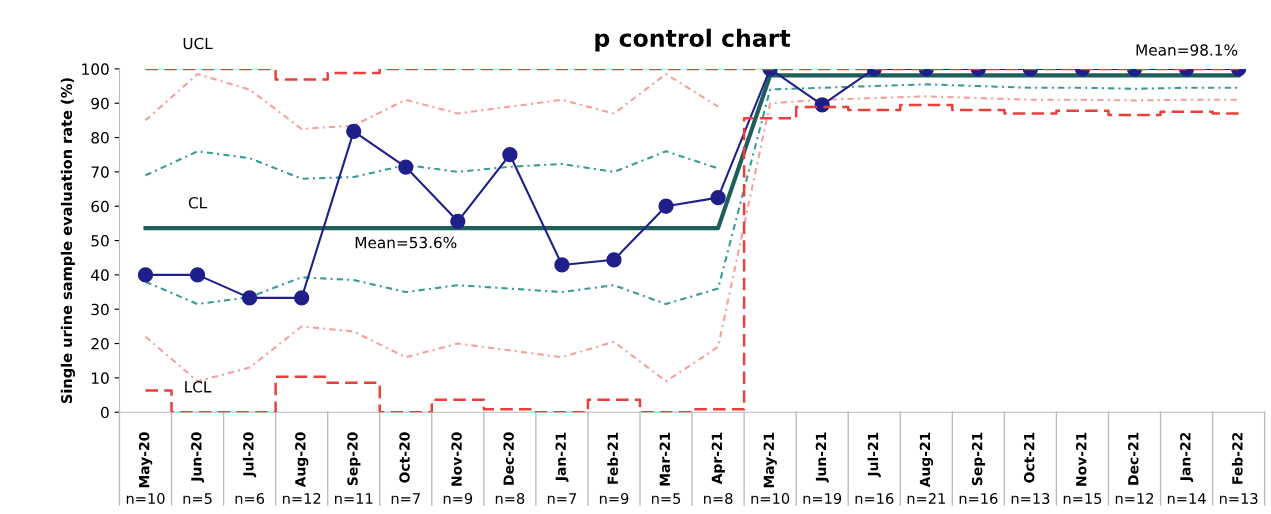 This screenshot has height=514, width=1271. Describe the element at coordinates (100, 275) in the screenshot. I see `y-tick-label: 40` at that location.